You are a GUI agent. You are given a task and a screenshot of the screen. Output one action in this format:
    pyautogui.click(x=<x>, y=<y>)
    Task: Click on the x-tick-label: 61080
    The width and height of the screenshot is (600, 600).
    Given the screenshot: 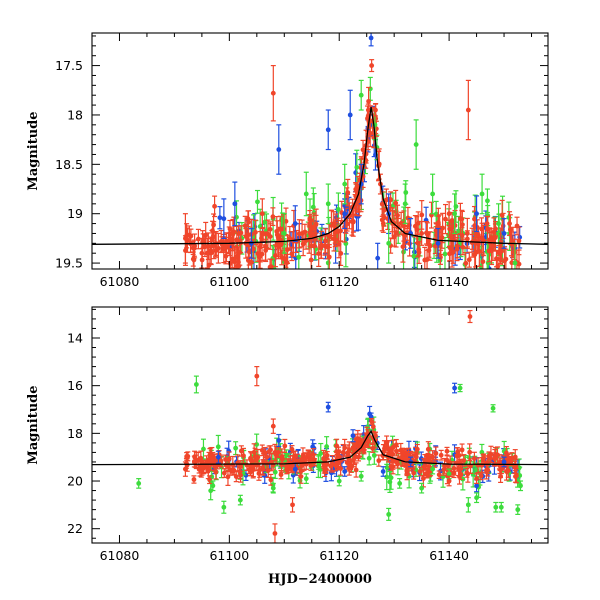 What is the action you would take?
    pyautogui.click(x=120, y=555)
    